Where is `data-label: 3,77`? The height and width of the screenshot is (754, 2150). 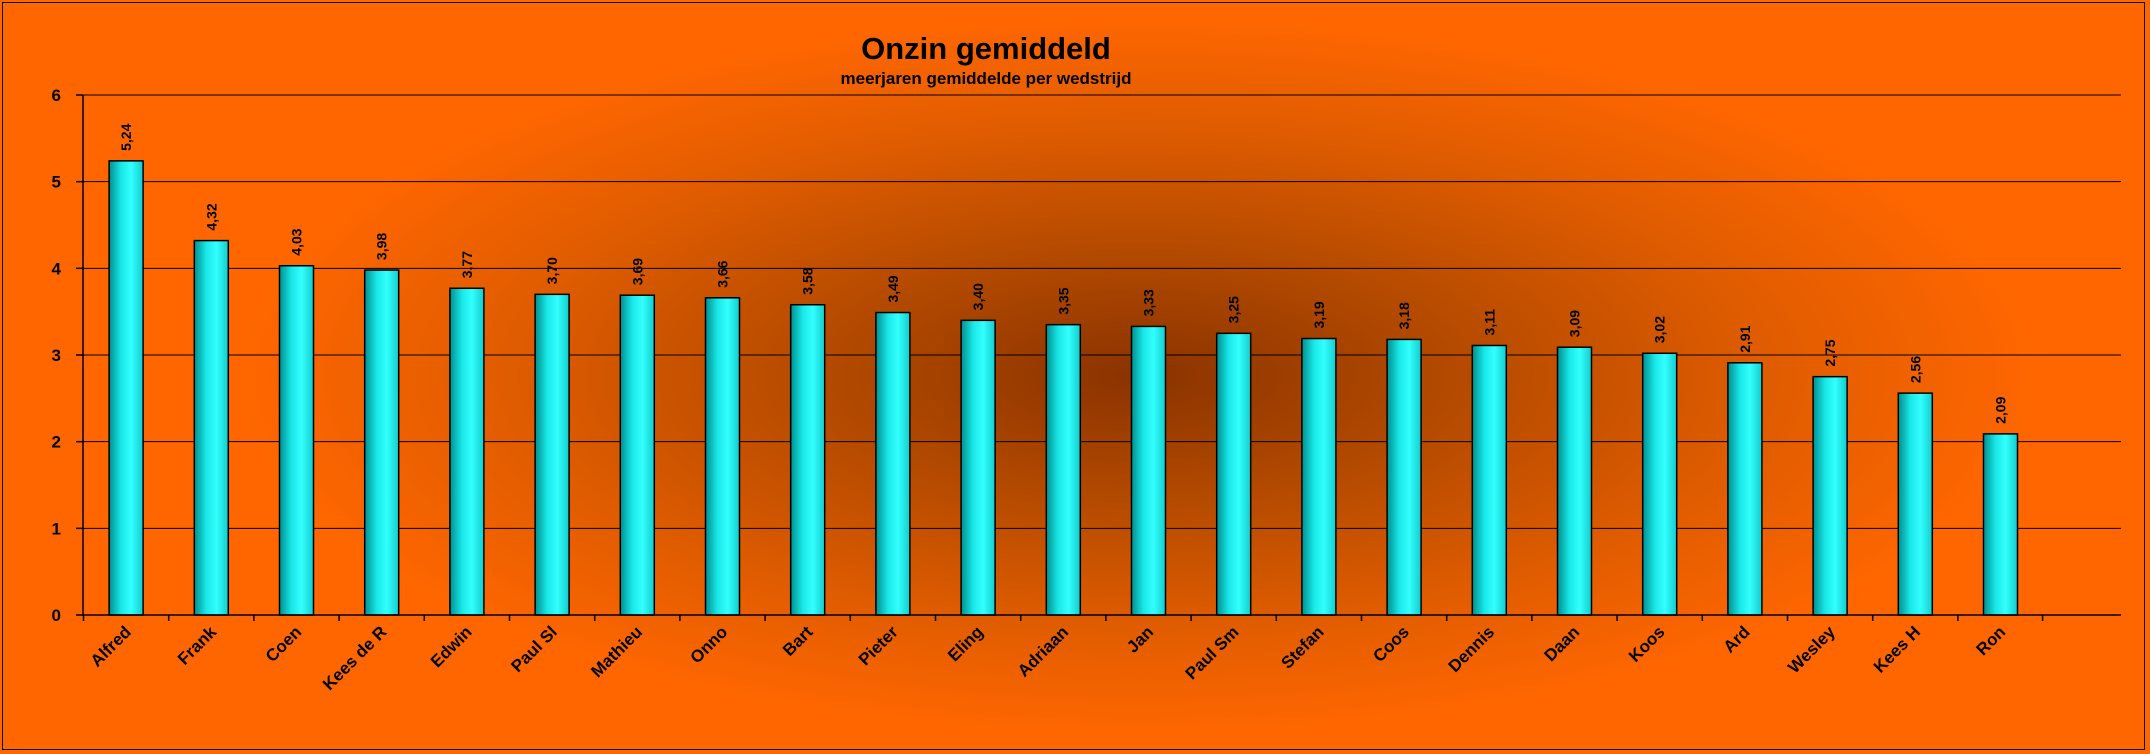 data-label: 3,77 is located at coordinates (467, 264).